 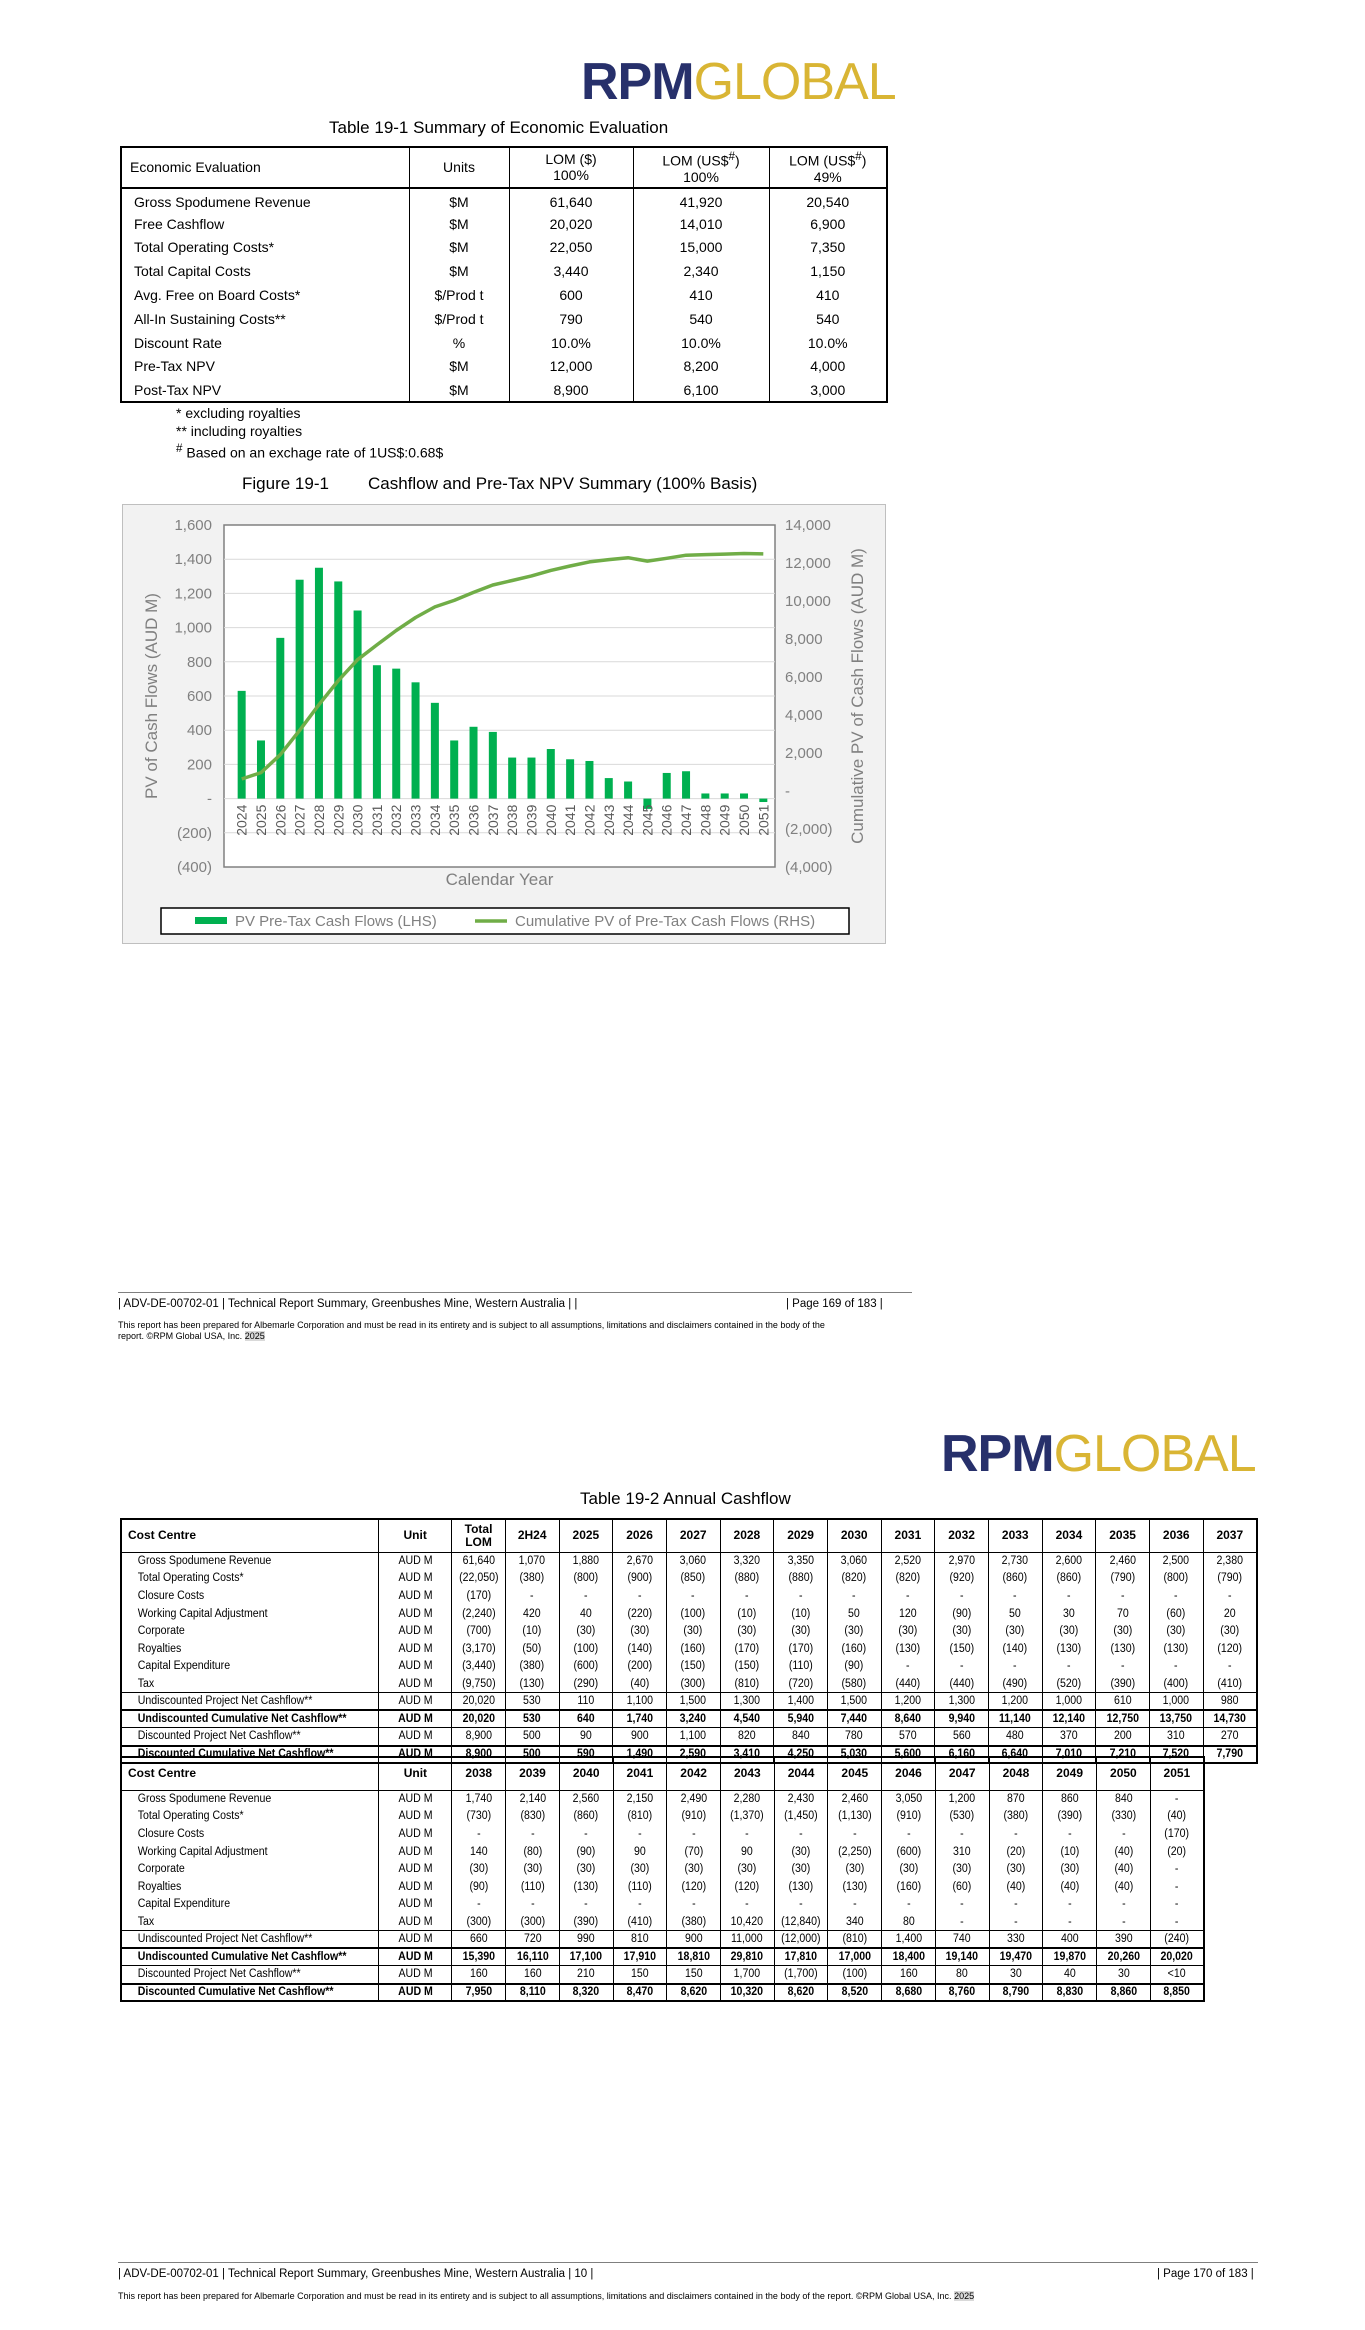 I want to click on disclaimer-year: 2025, so click(x=964, y=2296).